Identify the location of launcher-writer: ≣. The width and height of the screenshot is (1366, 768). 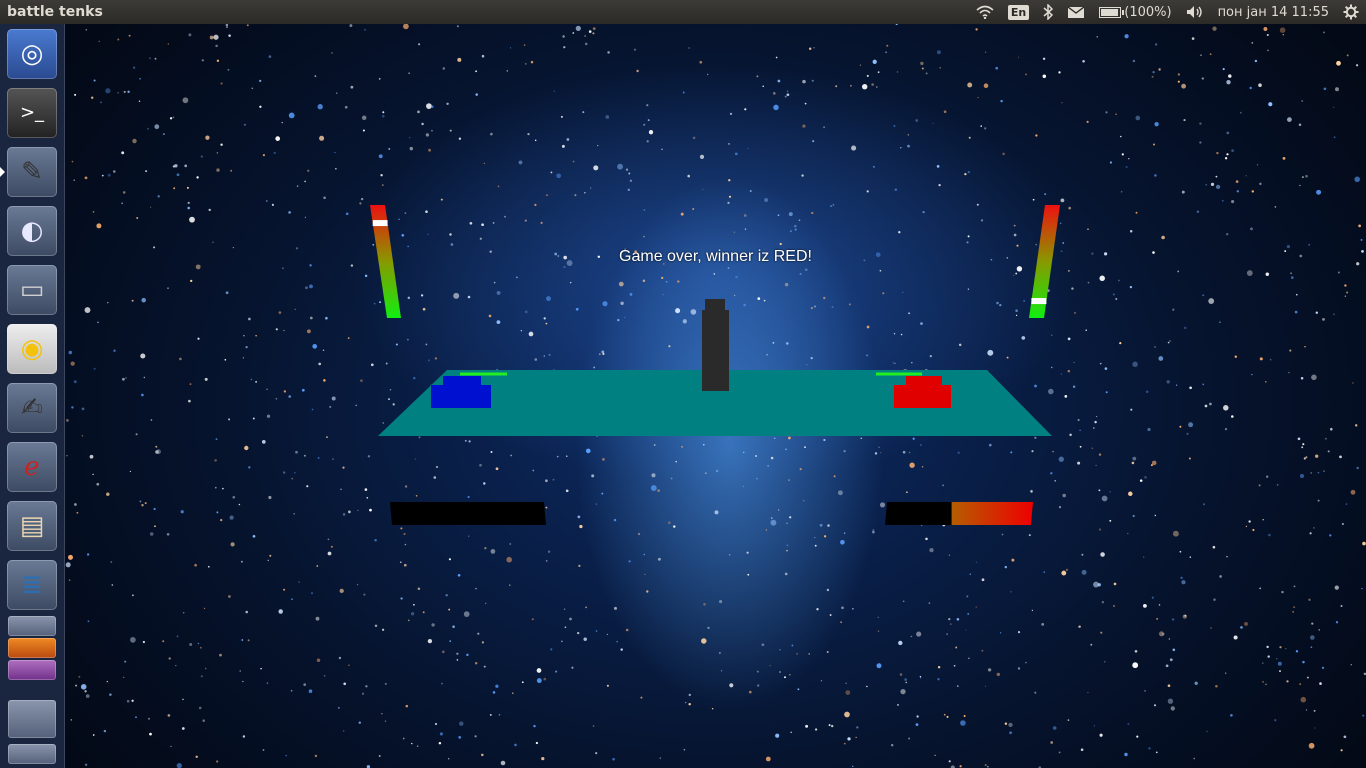
(32, 585).